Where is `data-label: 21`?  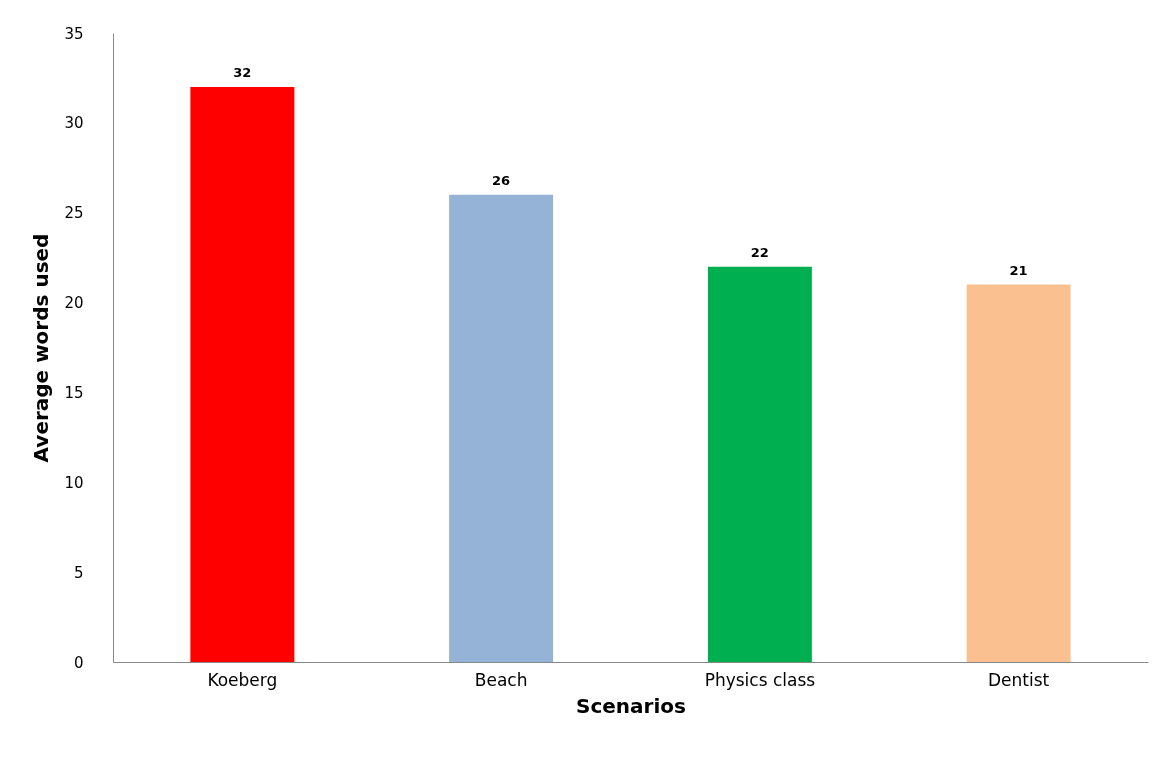 data-label: 21 is located at coordinates (1018, 270).